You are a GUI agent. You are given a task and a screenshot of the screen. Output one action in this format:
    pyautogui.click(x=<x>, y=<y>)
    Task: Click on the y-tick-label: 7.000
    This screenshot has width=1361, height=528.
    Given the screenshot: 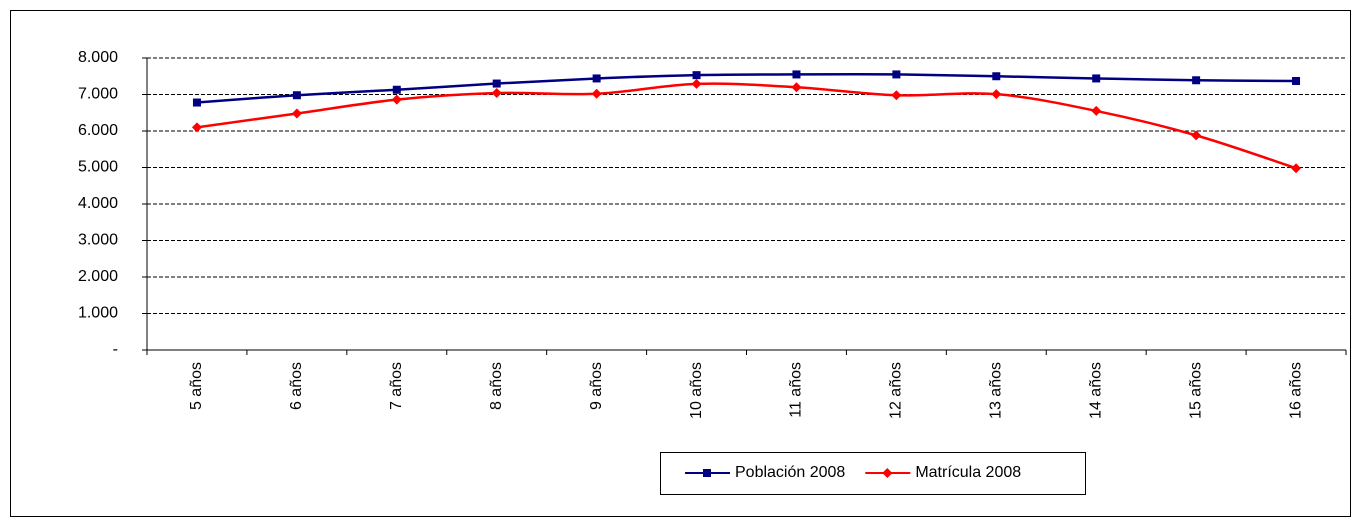 What is the action you would take?
    pyautogui.click(x=98, y=94)
    